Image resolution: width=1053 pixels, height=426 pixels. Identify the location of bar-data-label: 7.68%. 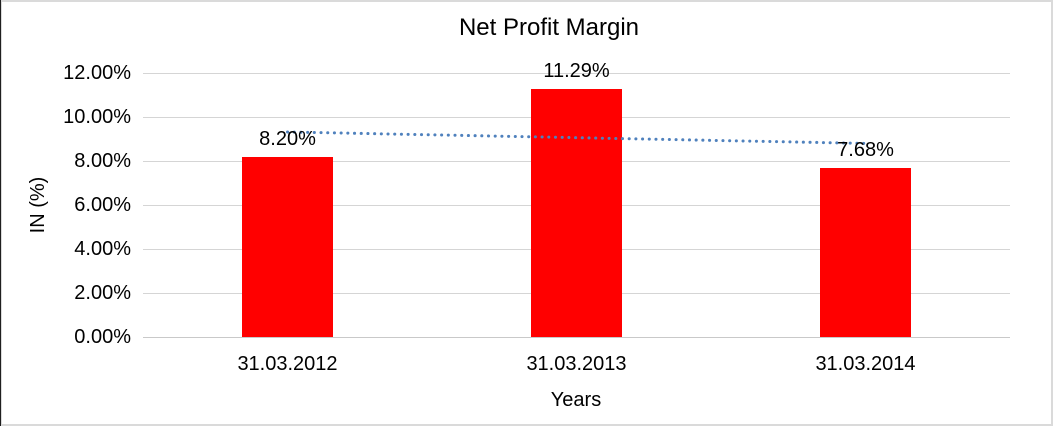
(865, 150).